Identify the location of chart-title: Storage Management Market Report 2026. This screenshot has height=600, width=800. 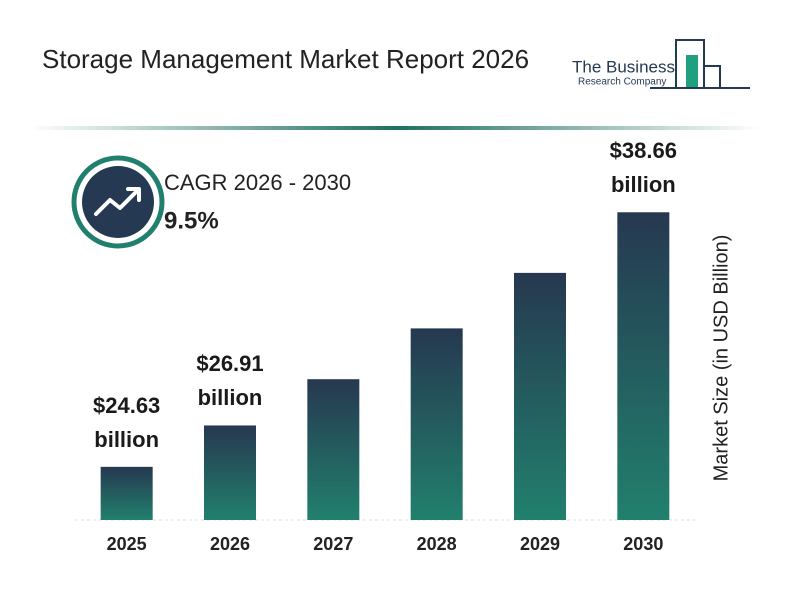
(286, 59).